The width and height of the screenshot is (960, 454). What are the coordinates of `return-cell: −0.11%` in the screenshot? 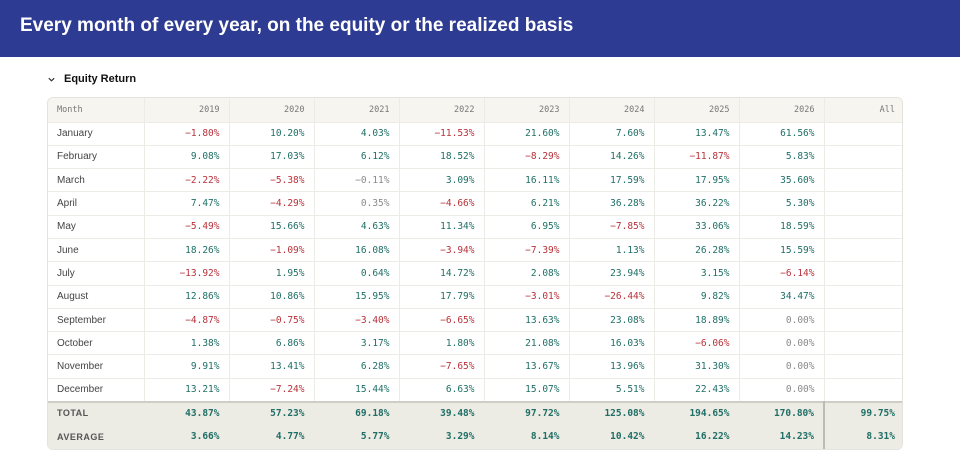 It's located at (357, 180).